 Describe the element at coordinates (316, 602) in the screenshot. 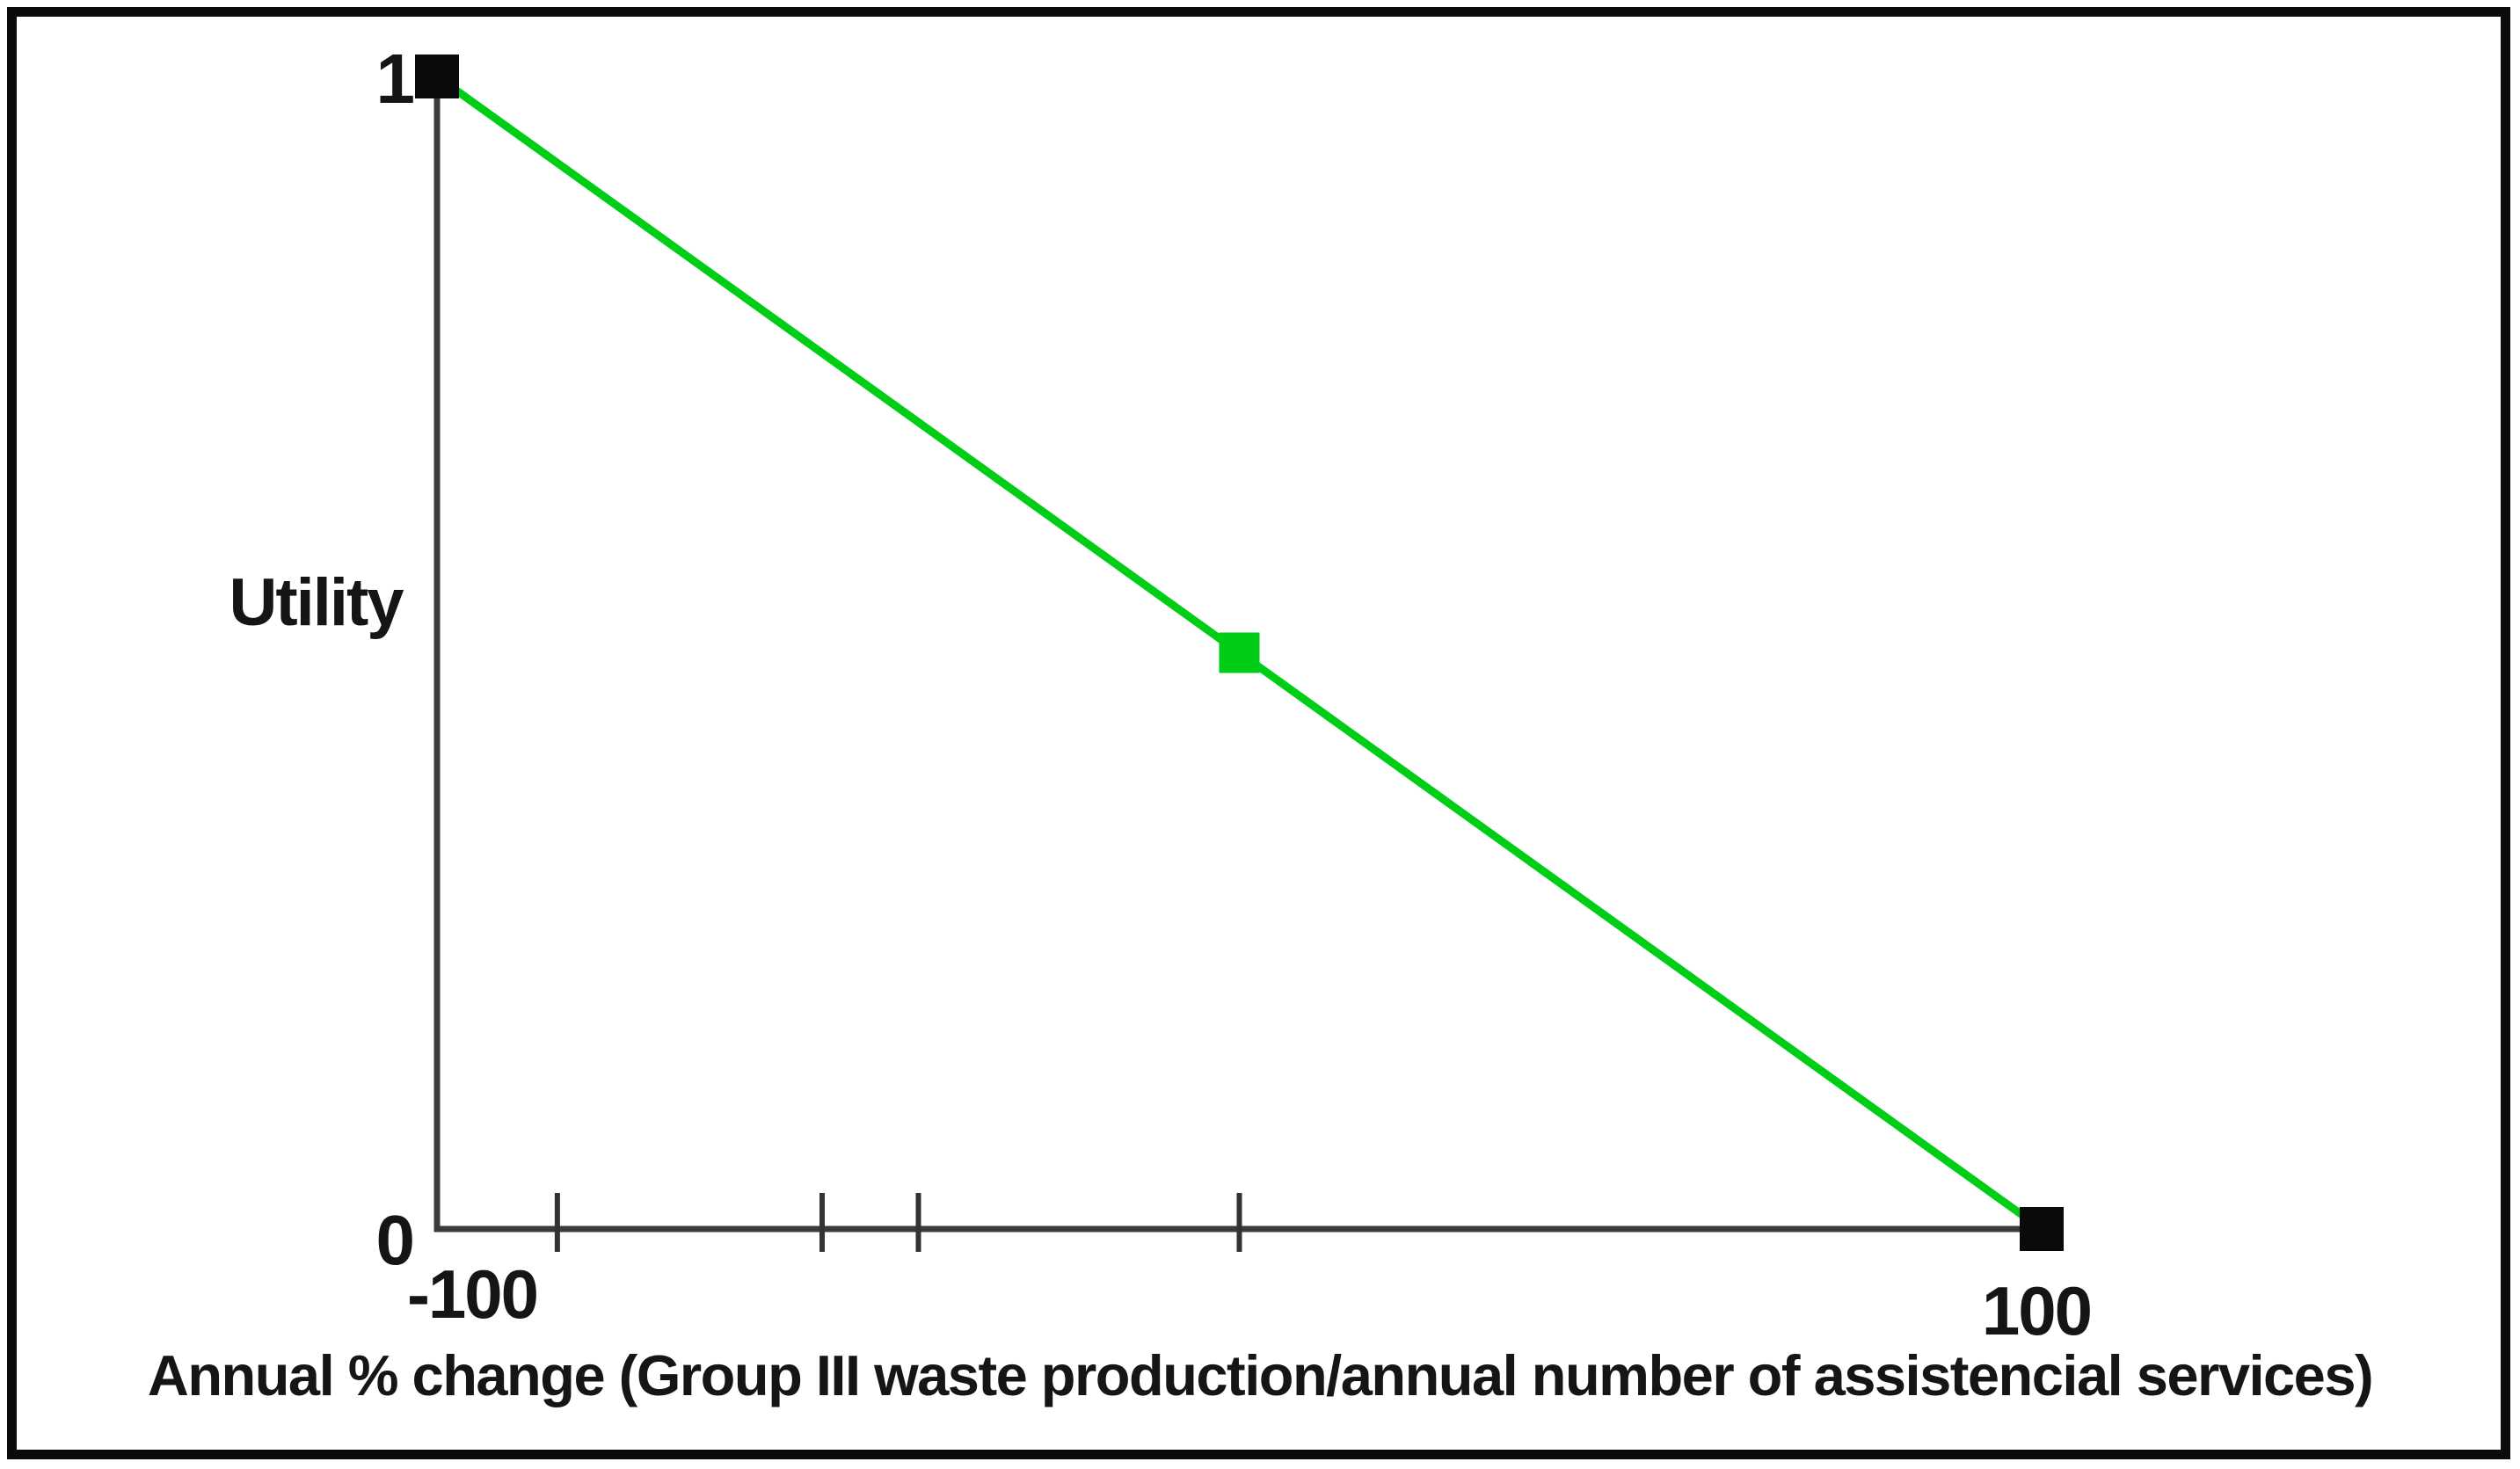

I see `y-axis-title: Utility` at that location.